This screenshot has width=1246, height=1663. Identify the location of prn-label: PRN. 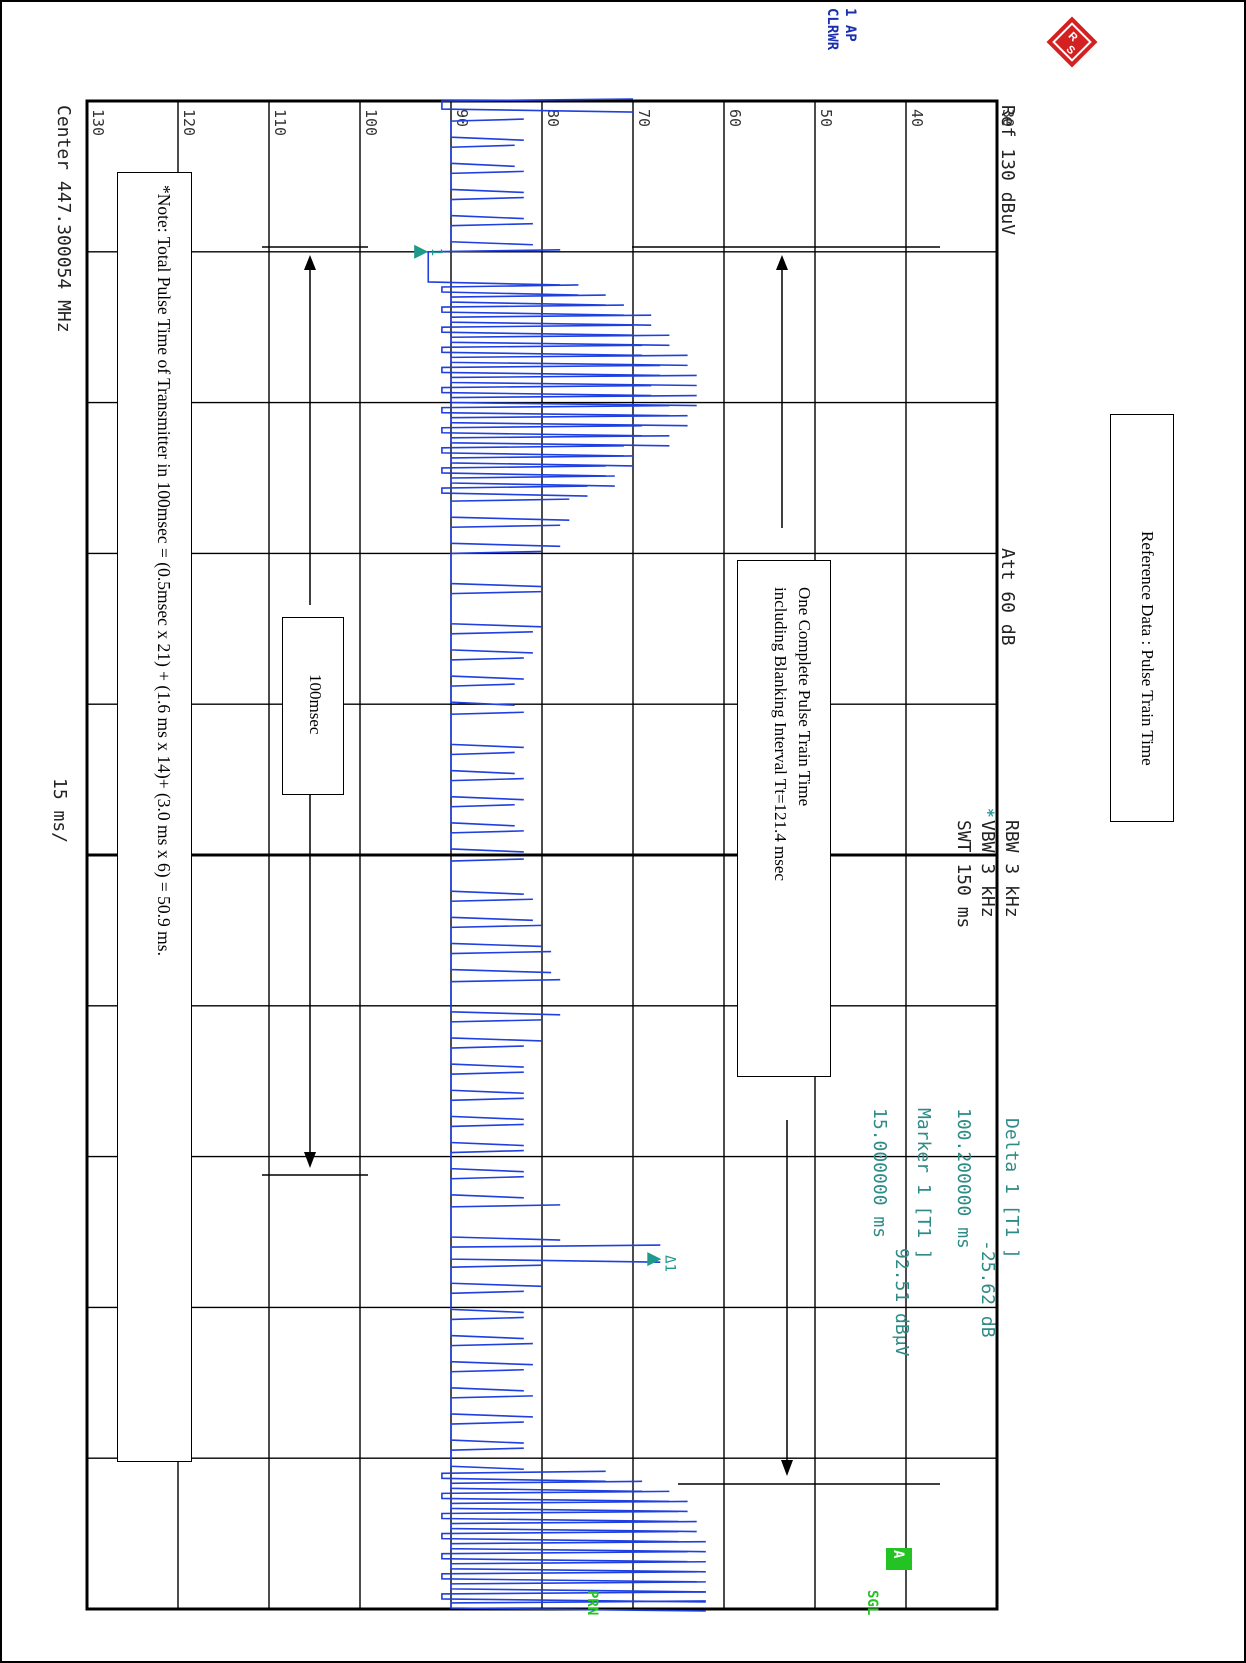
(592, 1603).